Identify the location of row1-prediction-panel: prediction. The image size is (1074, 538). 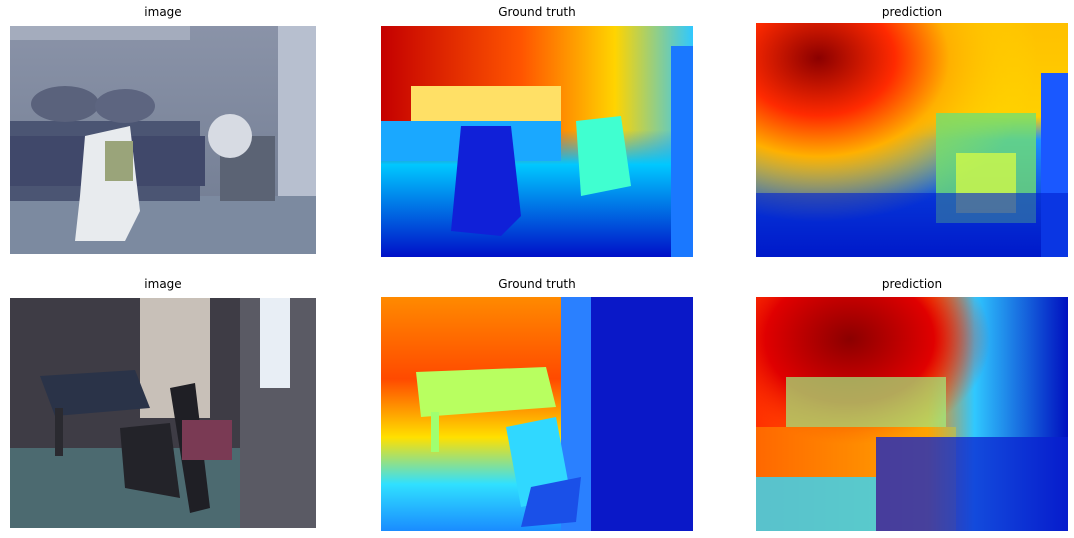
(912, 131).